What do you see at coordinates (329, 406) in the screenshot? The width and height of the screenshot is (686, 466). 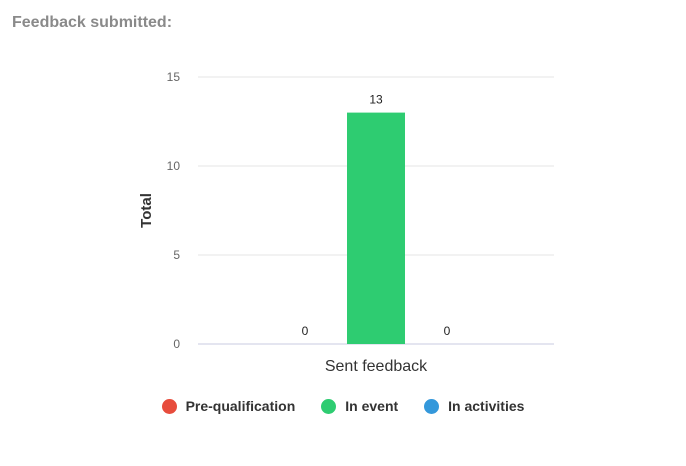 I see `legend-marker-in-event` at bounding box center [329, 406].